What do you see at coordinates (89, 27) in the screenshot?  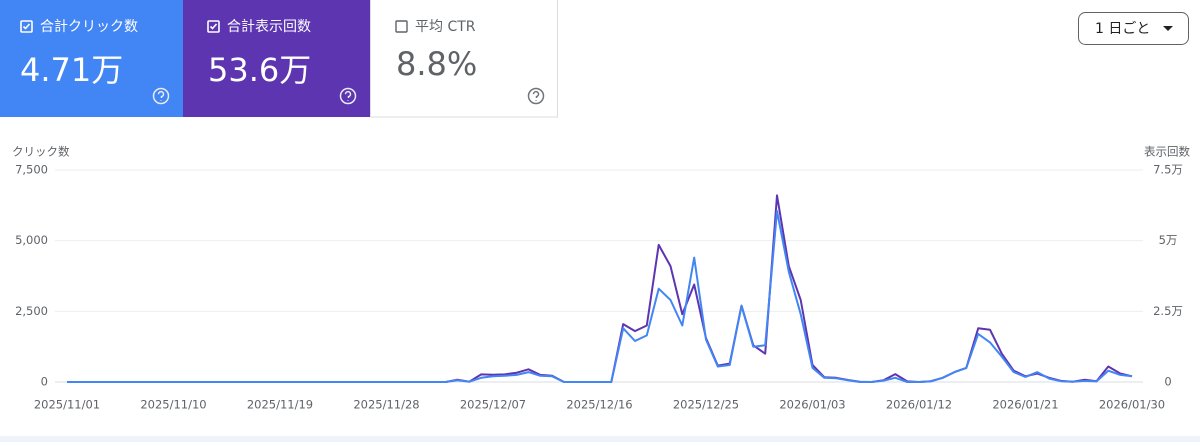 I see `card-label: 合計クリック数` at bounding box center [89, 27].